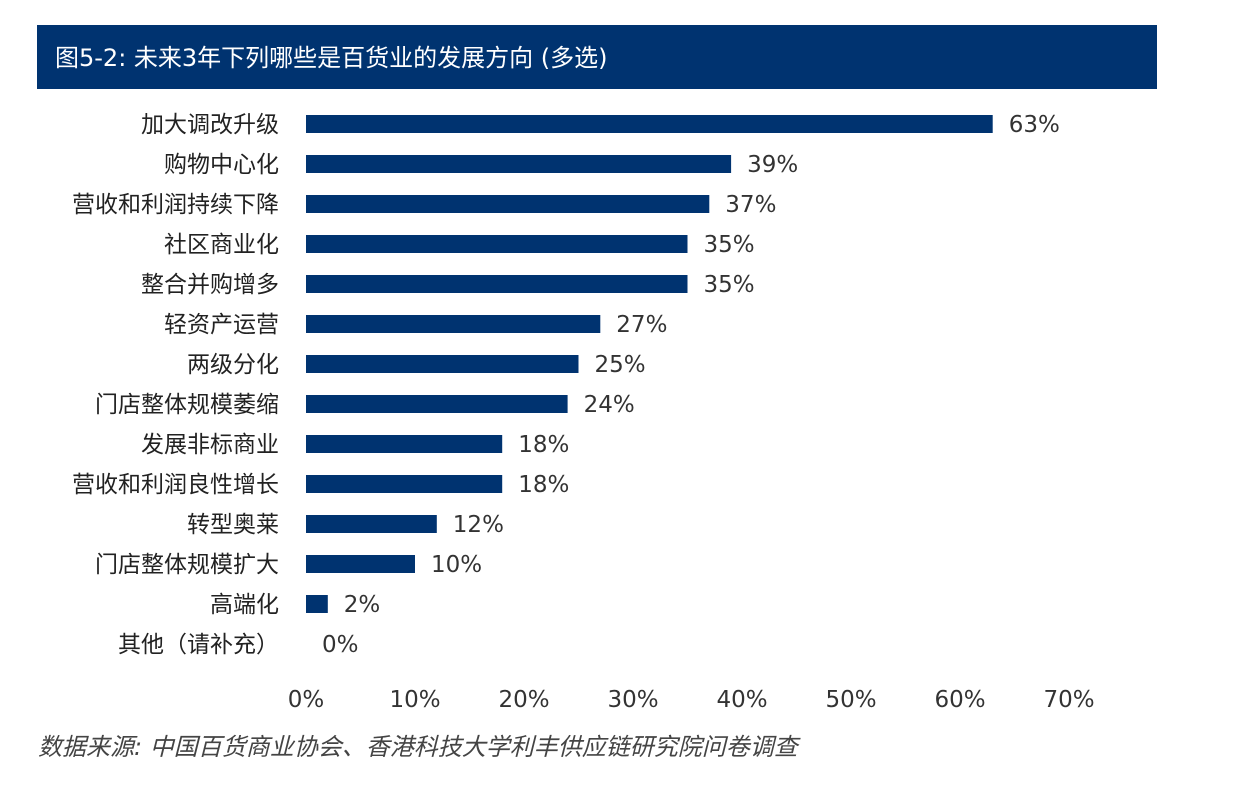 The height and width of the screenshot is (796, 1254). Describe the element at coordinates (418, 747) in the screenshot. I see `source-note: 数据来源: 中国百货商业协会、香港科技大学利丰供应链研究院问卷调查` at that location.